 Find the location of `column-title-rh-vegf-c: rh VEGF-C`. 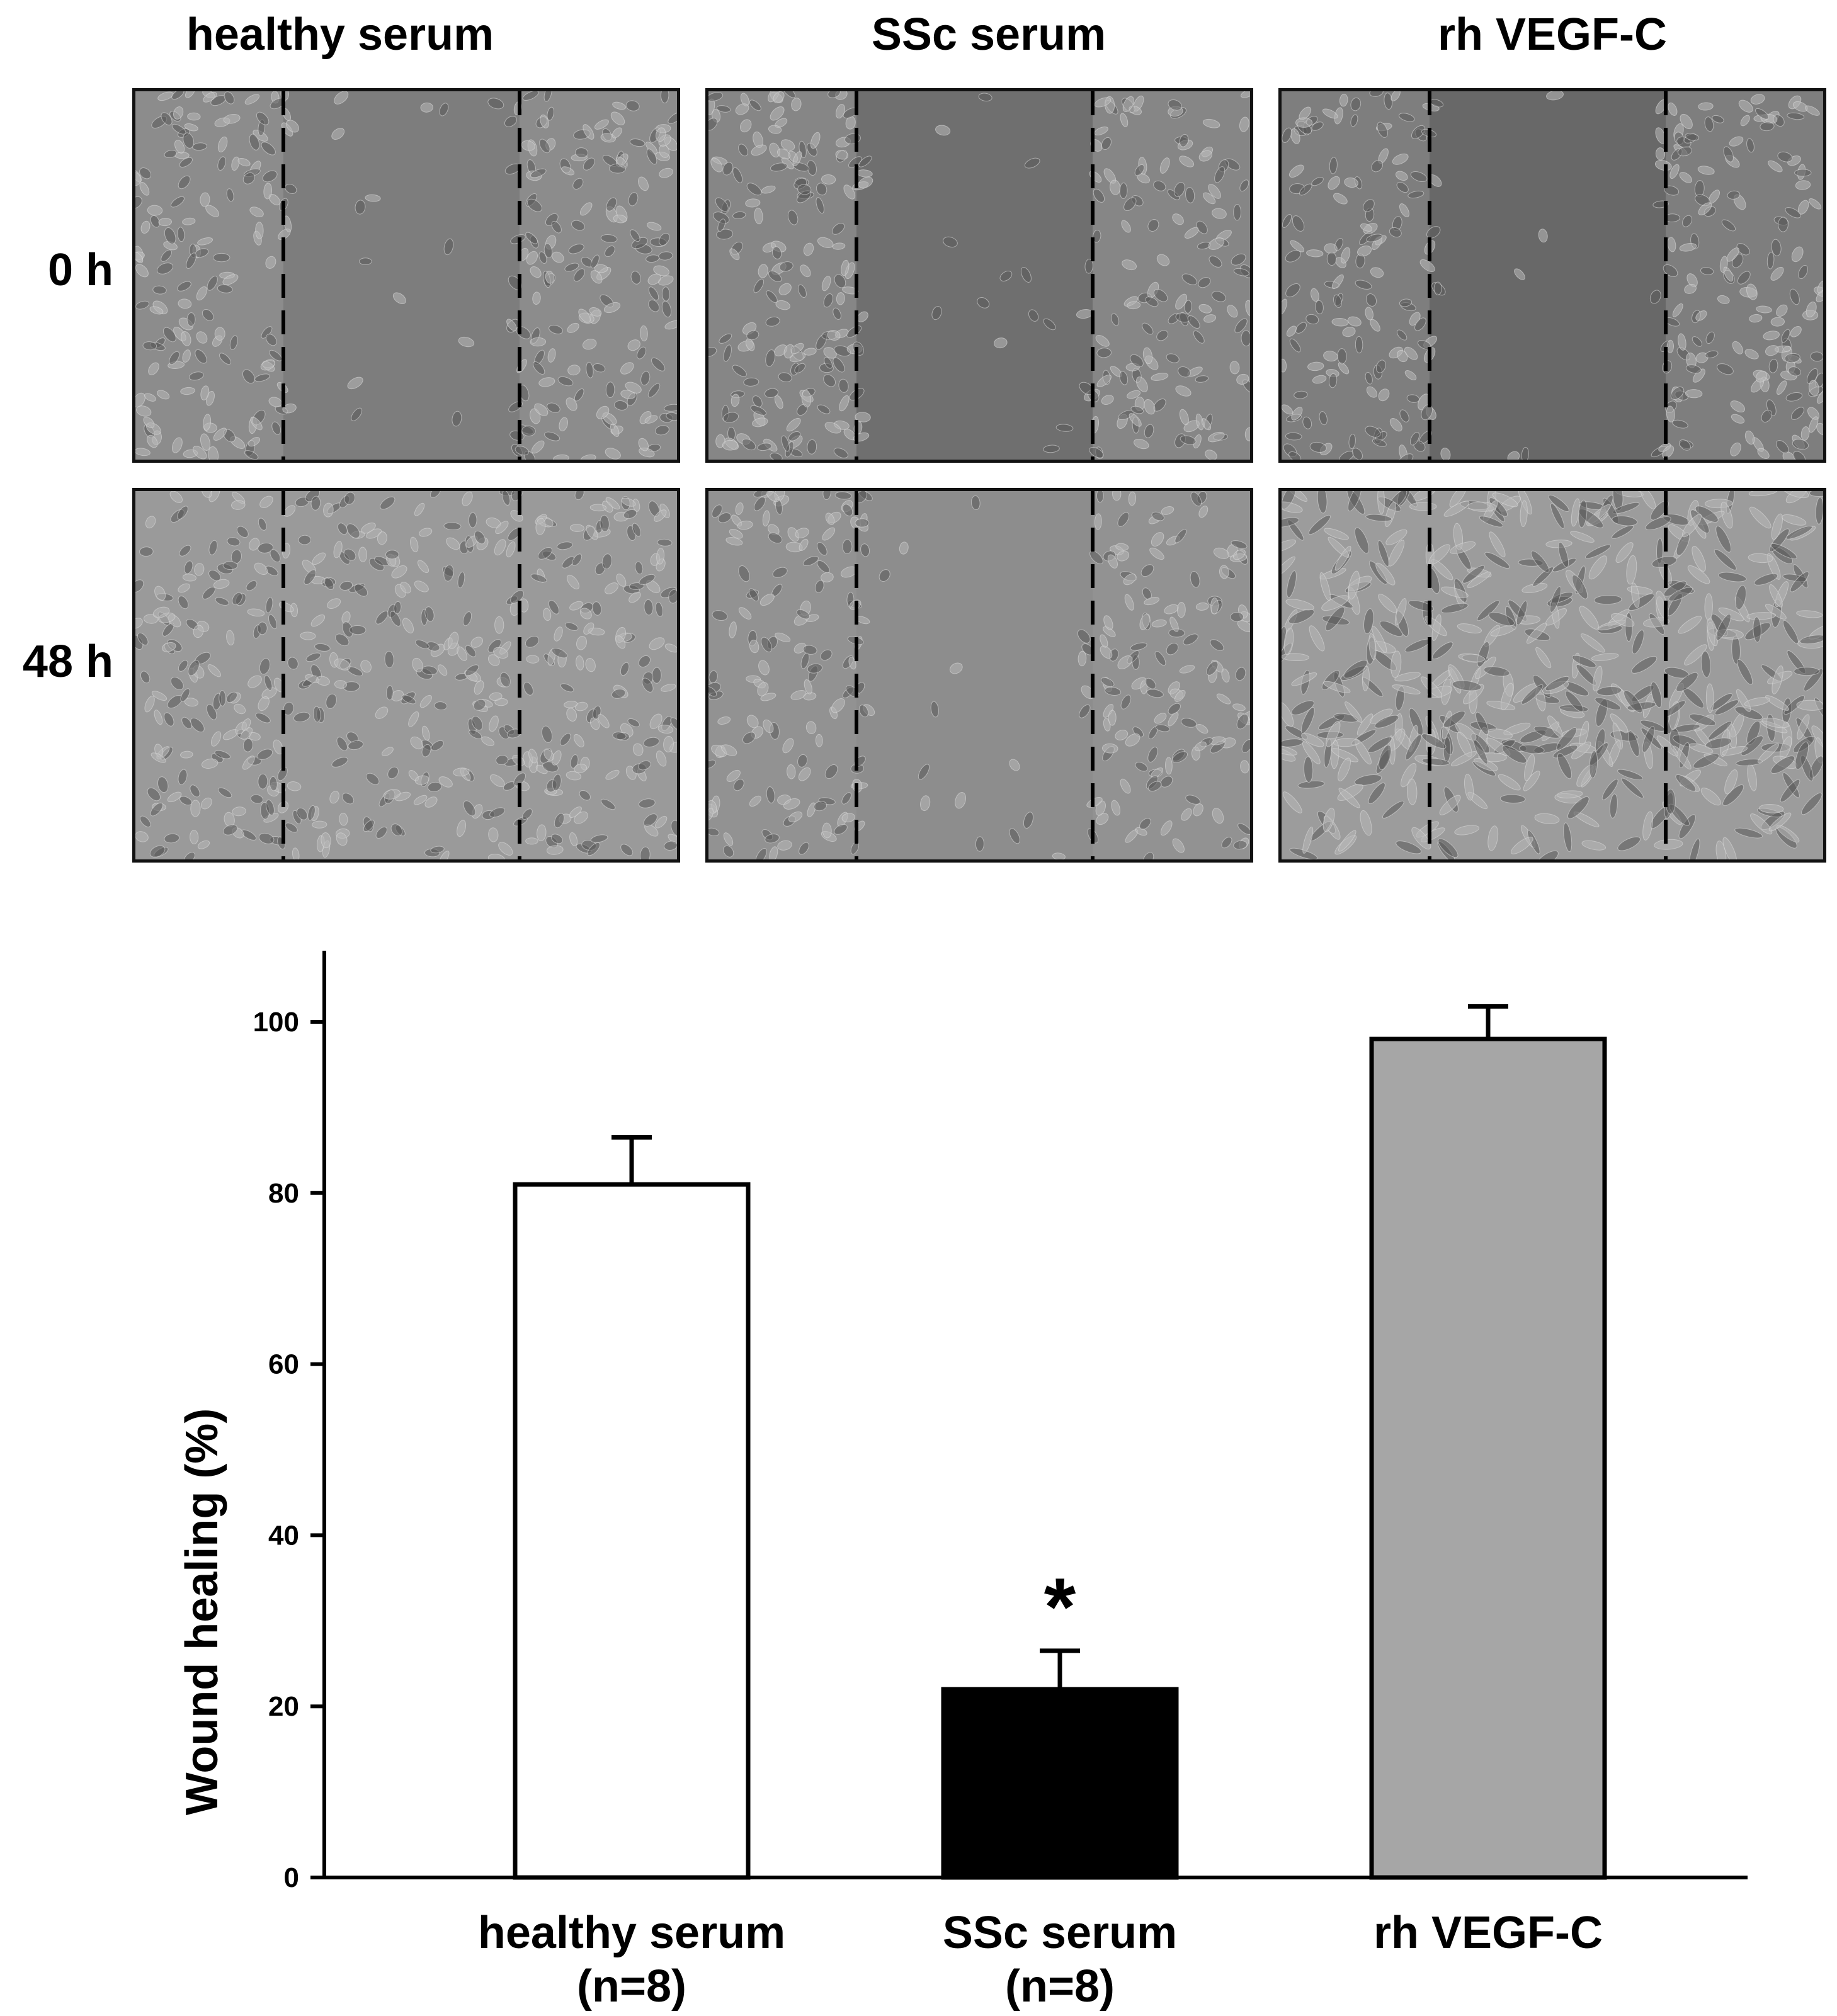

column-title-rh-vegf-c: rh VEGF-C is located at coordinates (1552, 34).